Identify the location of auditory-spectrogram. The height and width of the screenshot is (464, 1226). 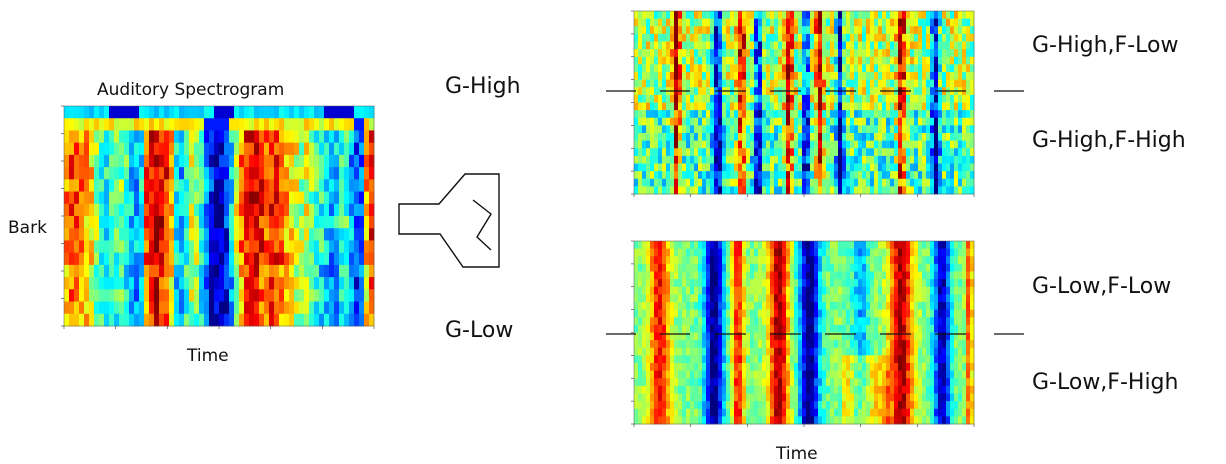
(218, 217).